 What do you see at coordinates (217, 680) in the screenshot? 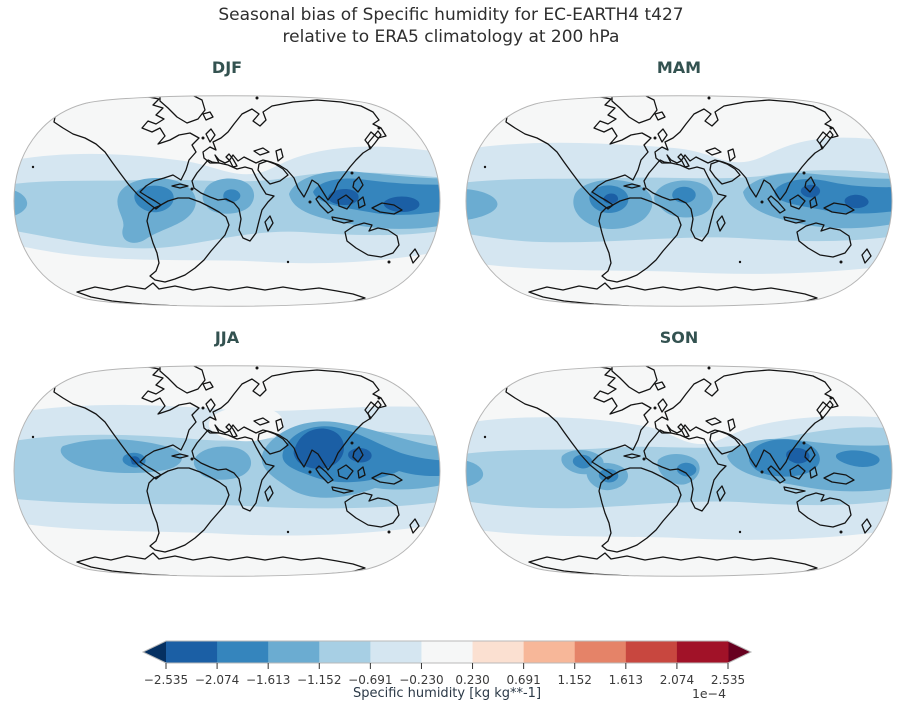
I see `colorbar-tick-label: −2.074` at bounding box center [217, 680].